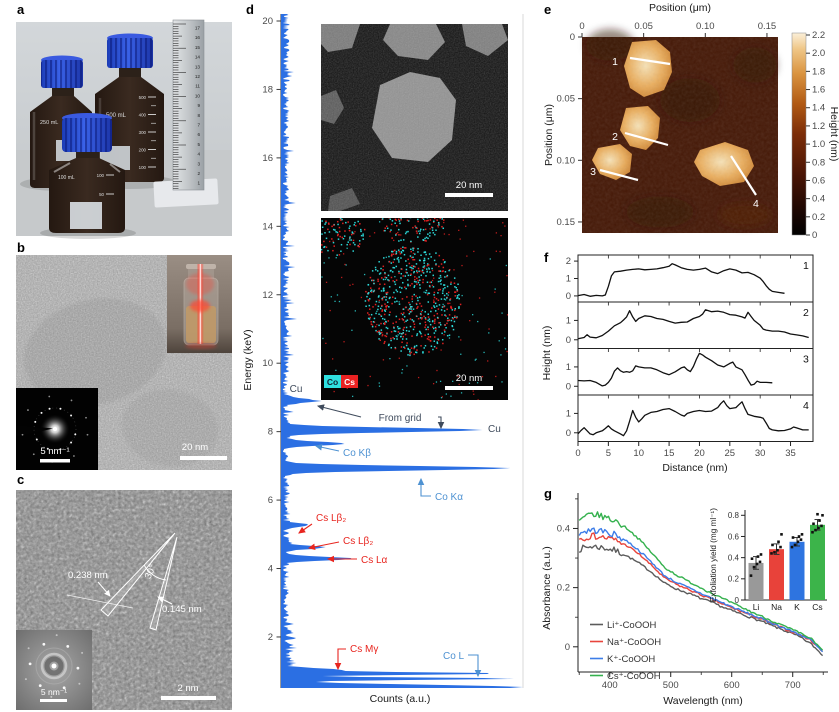 Image resolution: width=839 pixels, height=712 pixels. I want to click on inset-ytick-label: 0.8, so click(734, 515).